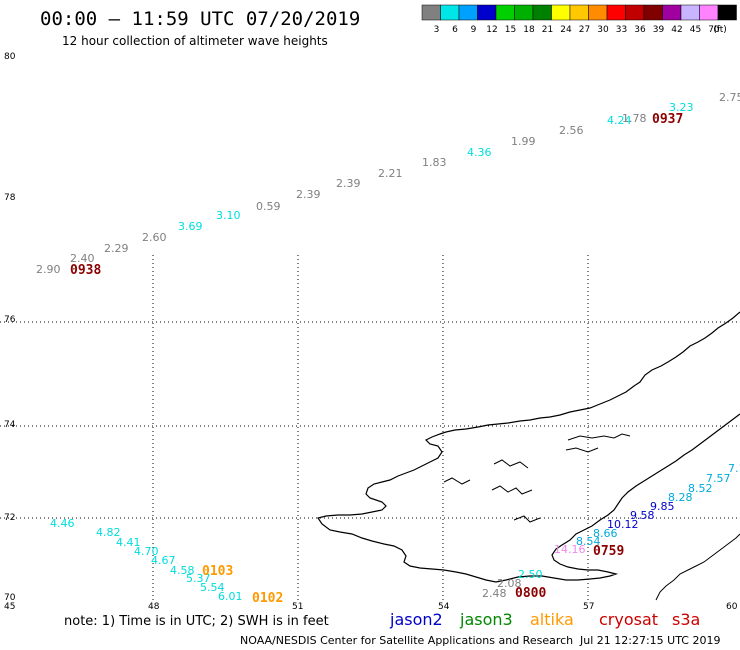 Image resolution: width=740 pixels, height=650 pixels. Describe the element at coordinates (621, 30) in the screenshot. I see `legend-label: 33` at that location.